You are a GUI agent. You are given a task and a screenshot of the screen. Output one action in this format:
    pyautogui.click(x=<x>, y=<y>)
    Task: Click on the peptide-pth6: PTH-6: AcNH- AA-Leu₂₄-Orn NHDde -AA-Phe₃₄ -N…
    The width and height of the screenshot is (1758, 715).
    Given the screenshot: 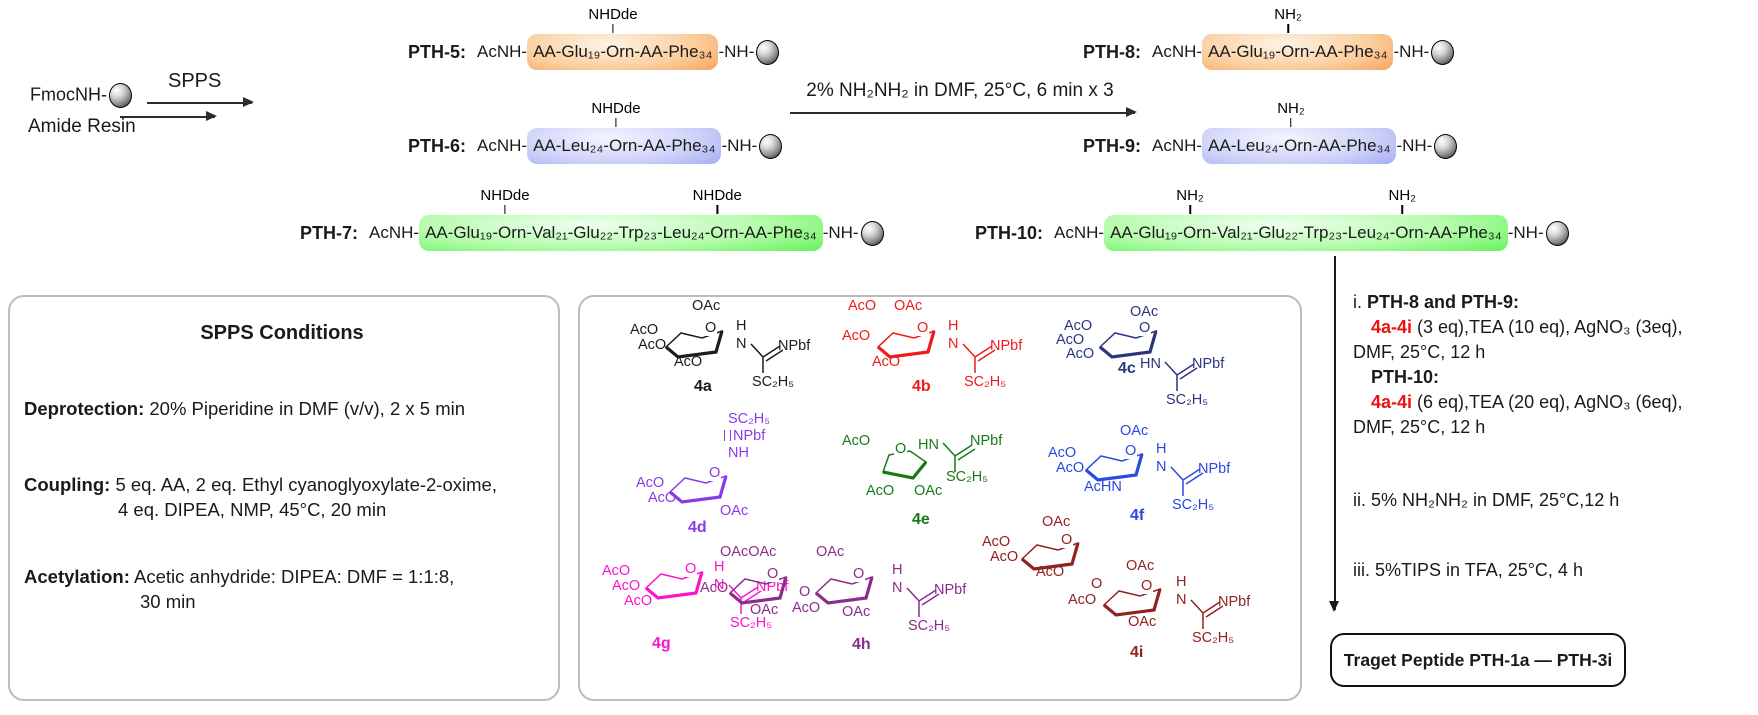 What is the action you would take?
    pyautogui.click(x=595, y=133)
    